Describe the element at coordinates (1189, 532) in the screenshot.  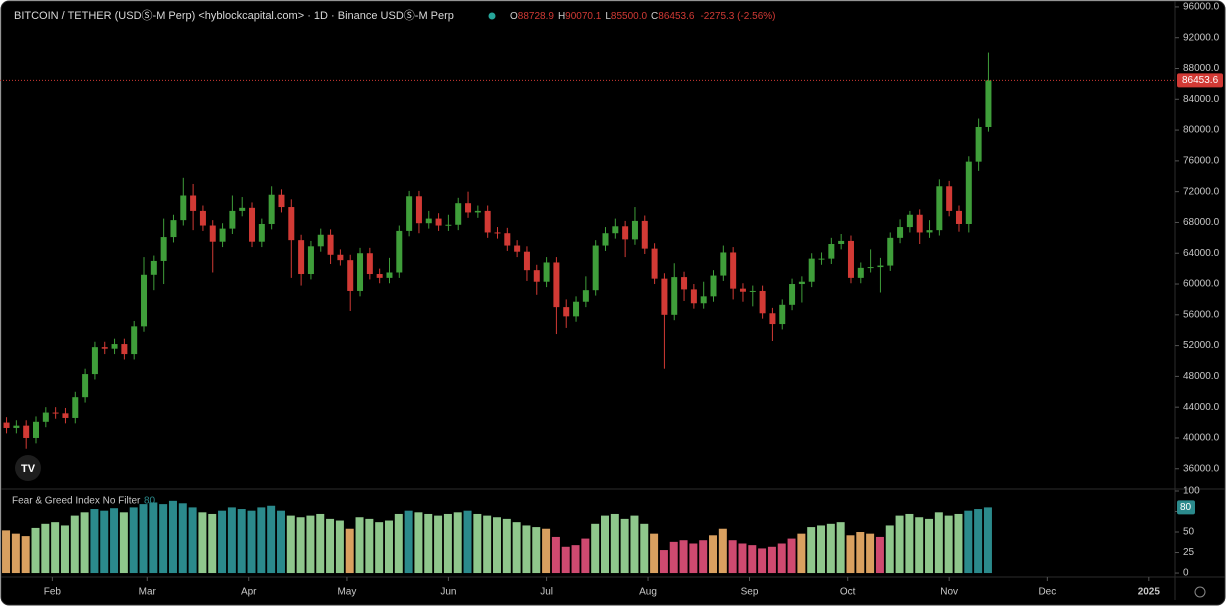
I see `y2-tick-label: 50` at that location.